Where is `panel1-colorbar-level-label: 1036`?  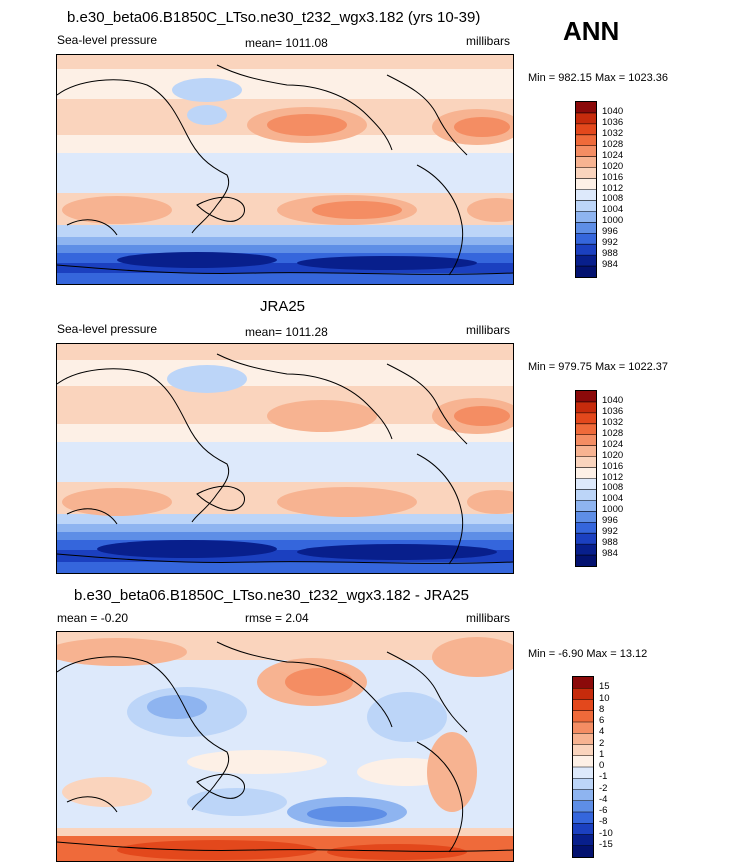 panel1-colorbar-level-label: 1036 is located at coordinates (613, 122).